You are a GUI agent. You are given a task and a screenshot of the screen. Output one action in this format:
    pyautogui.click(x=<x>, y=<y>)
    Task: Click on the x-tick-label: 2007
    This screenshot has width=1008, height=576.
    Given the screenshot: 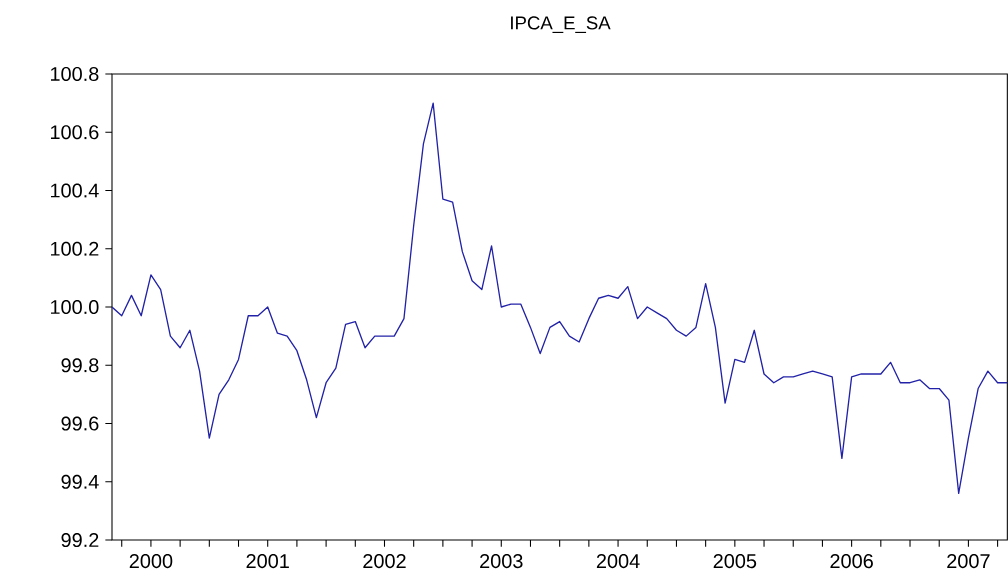 What is the action you would take?
    pyautogui.click(x=968, y=561)
    